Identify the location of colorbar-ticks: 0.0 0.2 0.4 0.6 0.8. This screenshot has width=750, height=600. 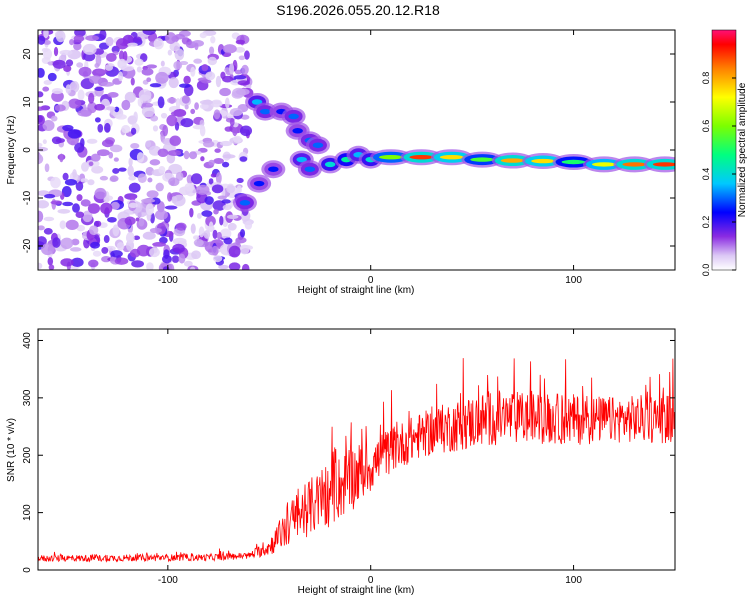
(718, 174).